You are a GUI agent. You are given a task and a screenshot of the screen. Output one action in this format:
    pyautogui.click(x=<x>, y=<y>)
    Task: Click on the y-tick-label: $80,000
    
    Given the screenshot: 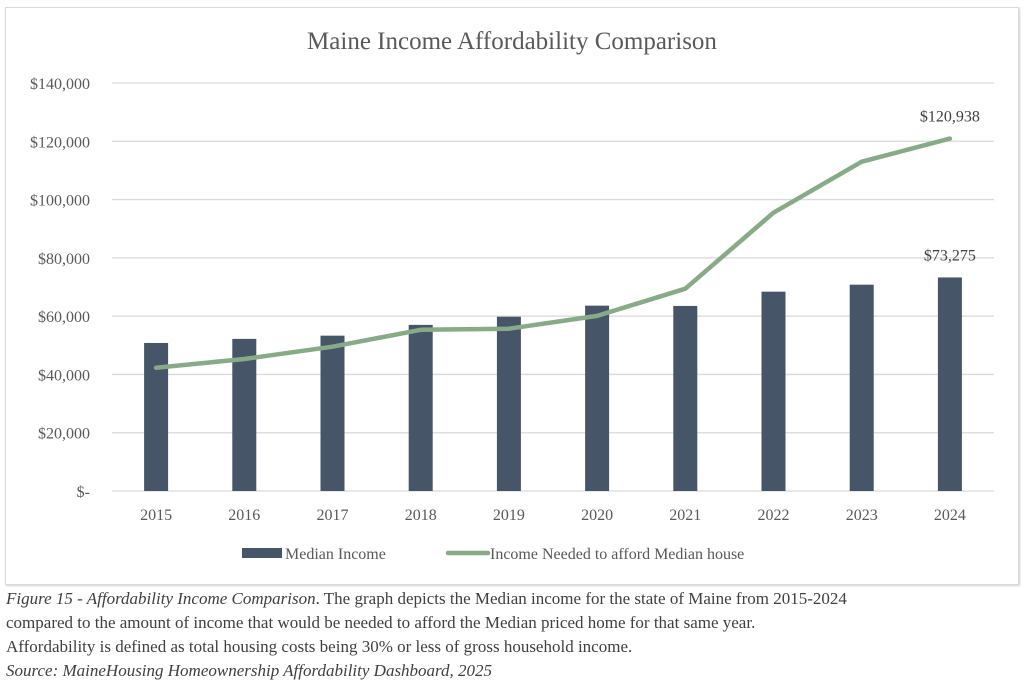 What is the action you would take?
    pyautogui.click(x=64, y=259)
    